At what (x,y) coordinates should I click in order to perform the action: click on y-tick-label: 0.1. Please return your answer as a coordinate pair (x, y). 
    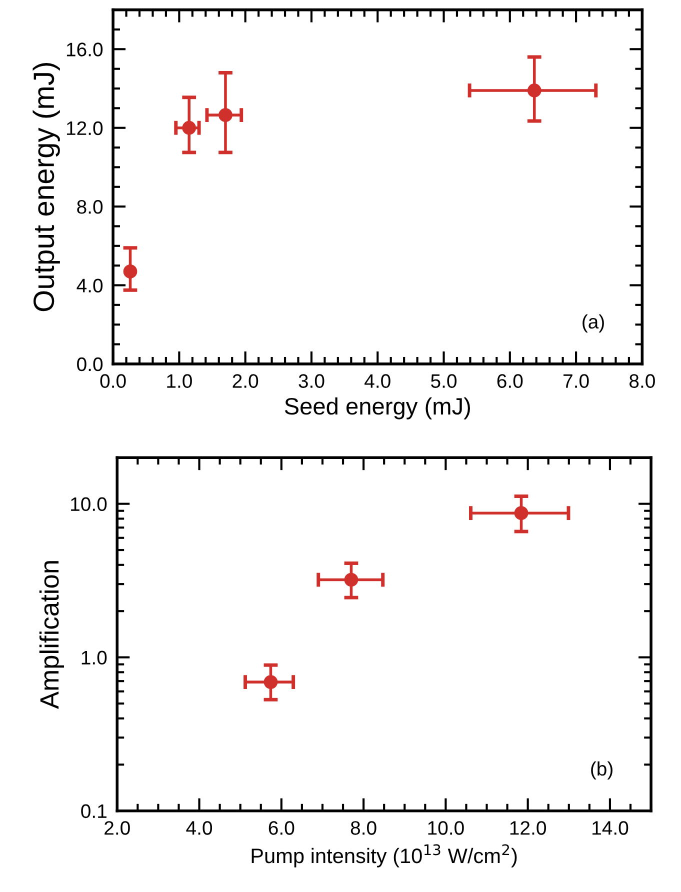
    Looking at the image, I should click on (93, 811).